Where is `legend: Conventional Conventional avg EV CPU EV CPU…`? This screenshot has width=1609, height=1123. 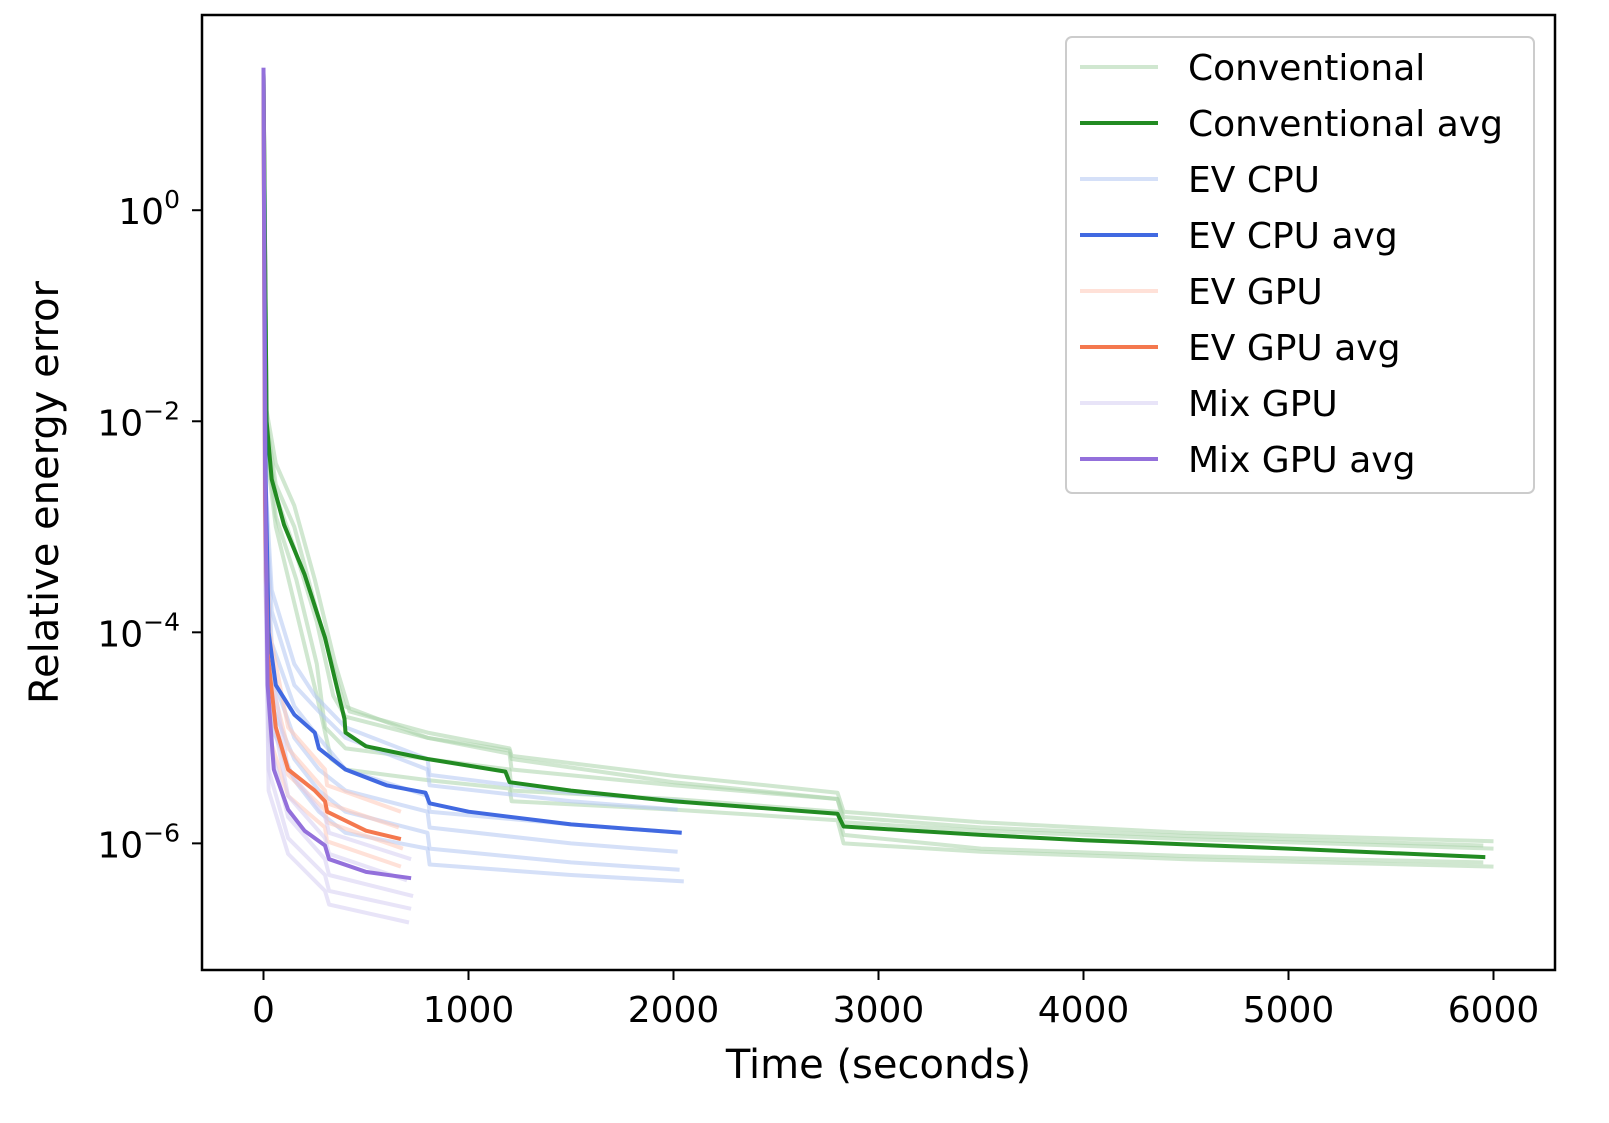
legend: Conventional Conventional avg EV CPU EV CPU… is located at coordinates (1300, 265).